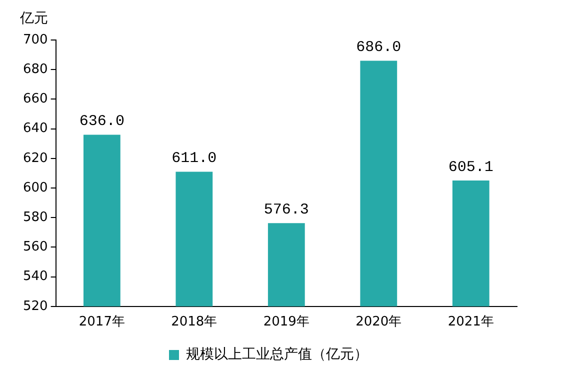 The width and height of the screenshot is (562, 372). I want to click on data-label: 636.0, so click(101, 121).